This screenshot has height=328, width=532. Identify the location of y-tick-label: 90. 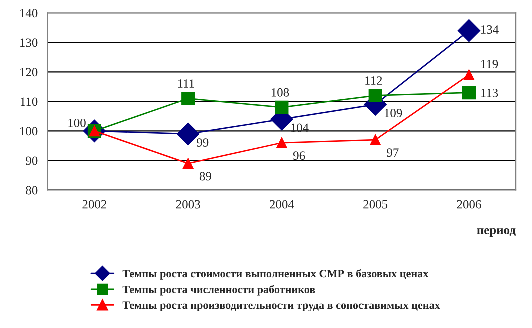
(32, 161).